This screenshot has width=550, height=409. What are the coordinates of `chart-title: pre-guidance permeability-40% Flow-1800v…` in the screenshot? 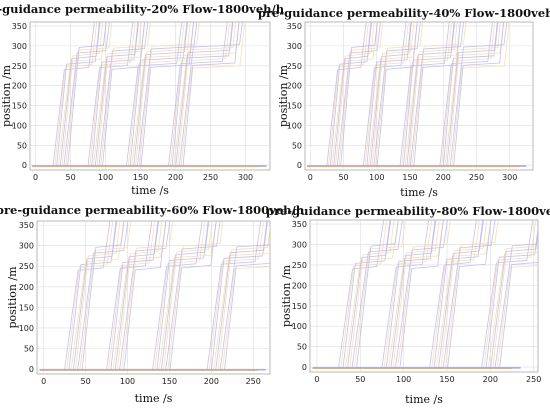 It's located at (404, 13).